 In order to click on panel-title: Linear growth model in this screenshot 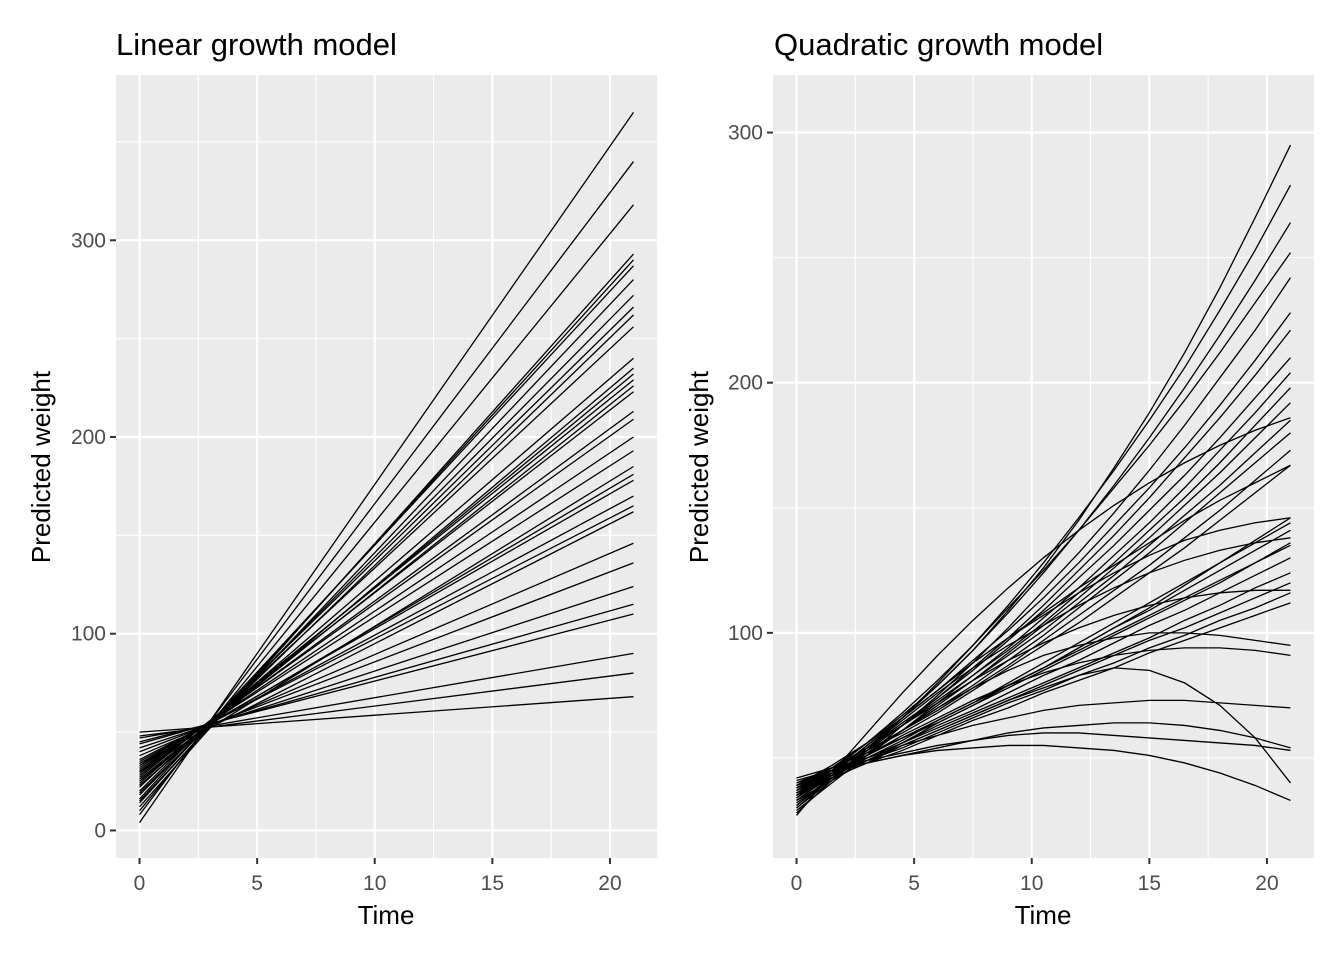, I will do `click(256, 44)`.